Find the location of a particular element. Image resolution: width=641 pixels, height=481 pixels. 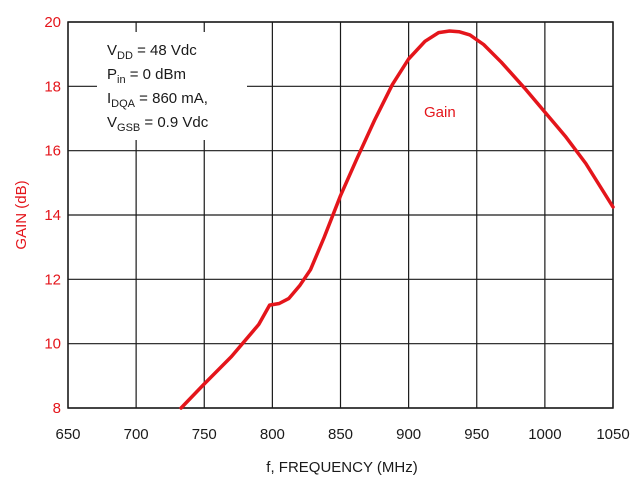

condition-line: IDQA = 860 mA, is located at coordinates (157, 100).